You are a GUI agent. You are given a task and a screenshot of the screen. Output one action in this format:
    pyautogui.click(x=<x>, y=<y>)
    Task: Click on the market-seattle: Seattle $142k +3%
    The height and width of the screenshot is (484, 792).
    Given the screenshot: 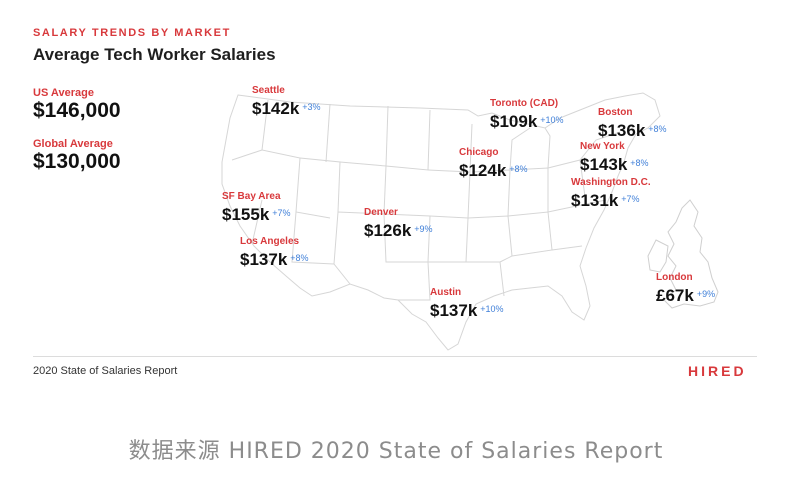 What is the action you would take?
    pyautogui.click(x=286, y=102)
    